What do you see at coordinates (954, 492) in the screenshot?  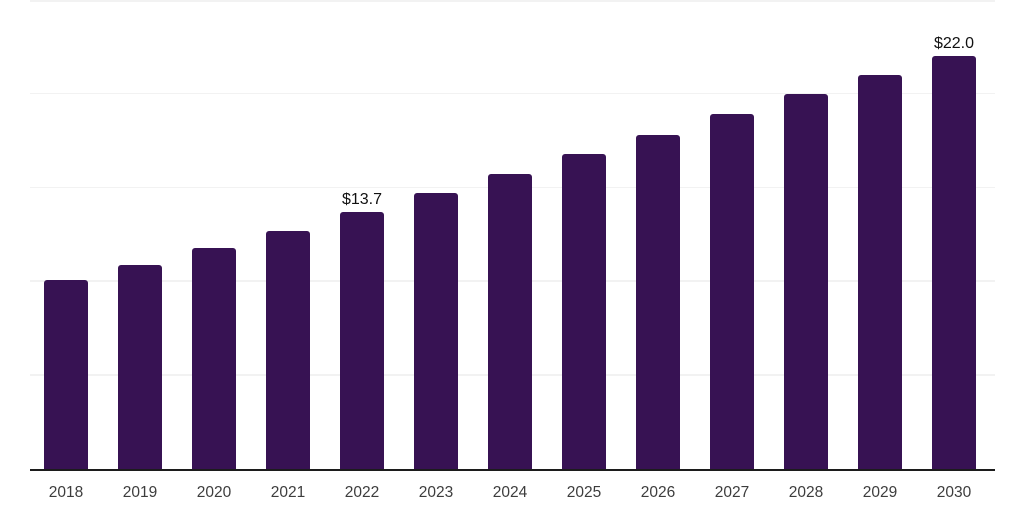 I see `x-axis-label-2030: 2030` at bounding box center [954, 492].